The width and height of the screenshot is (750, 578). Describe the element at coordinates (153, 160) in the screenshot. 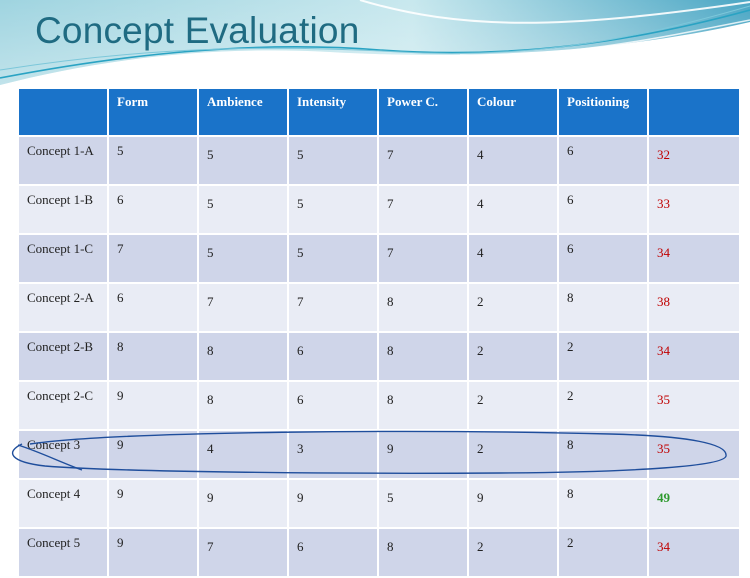

I see `score-cell-form: 5` at that location.